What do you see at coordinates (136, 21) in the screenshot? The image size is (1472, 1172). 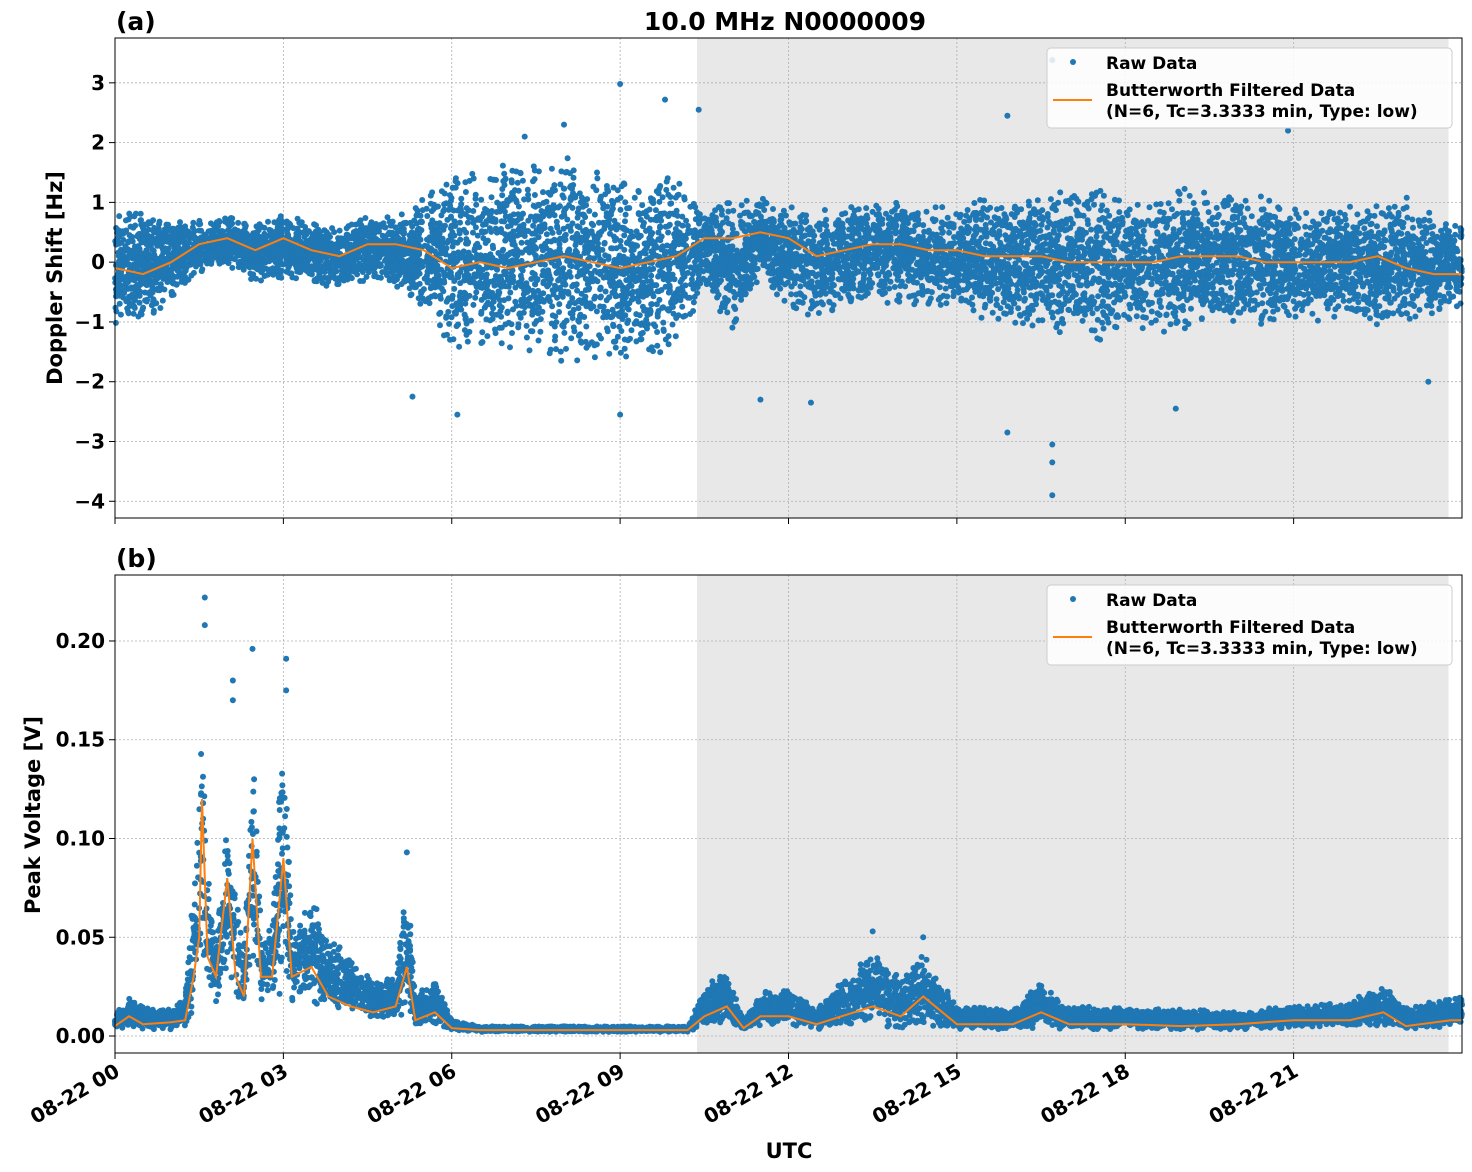 I see `panel-label-a: (a)` at bounding box center [136, 21].